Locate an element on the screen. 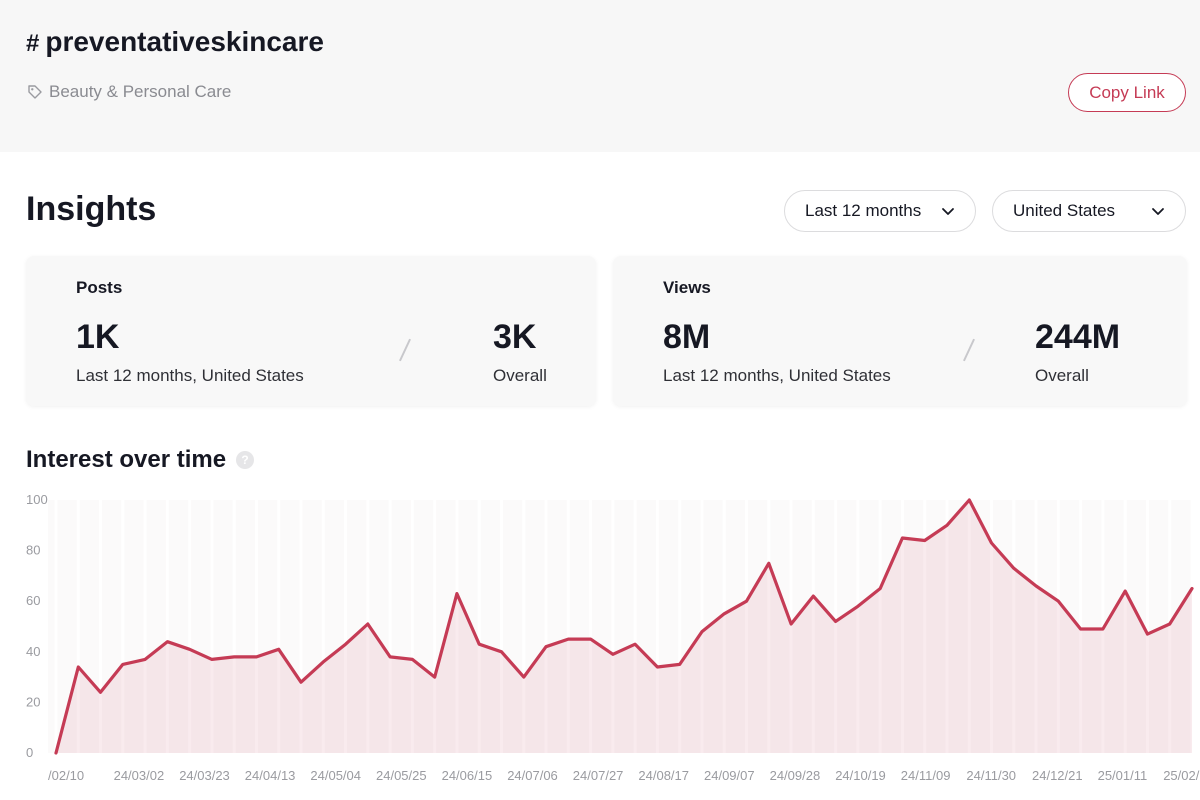 Image resolution: width=1200 pixels, height=800 pixels. y-tick-label: 0 is located at coordinates (29, 752).